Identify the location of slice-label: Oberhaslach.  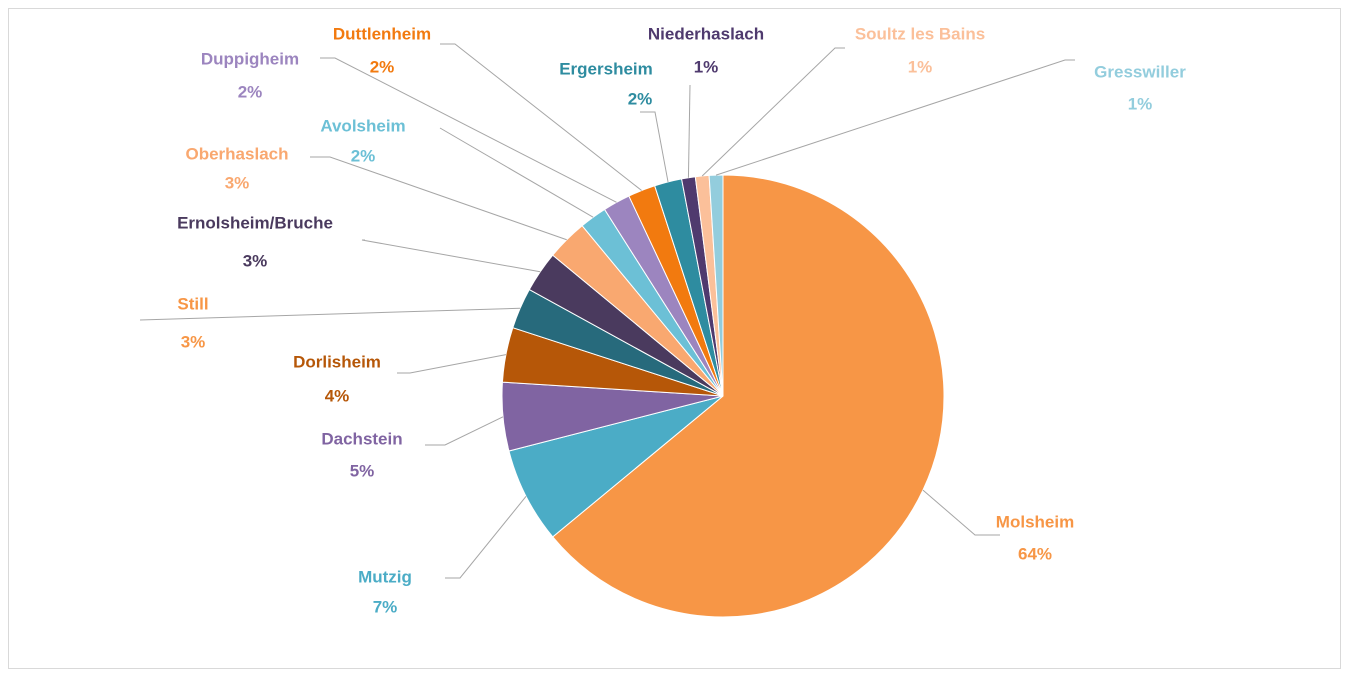
(237, 153).